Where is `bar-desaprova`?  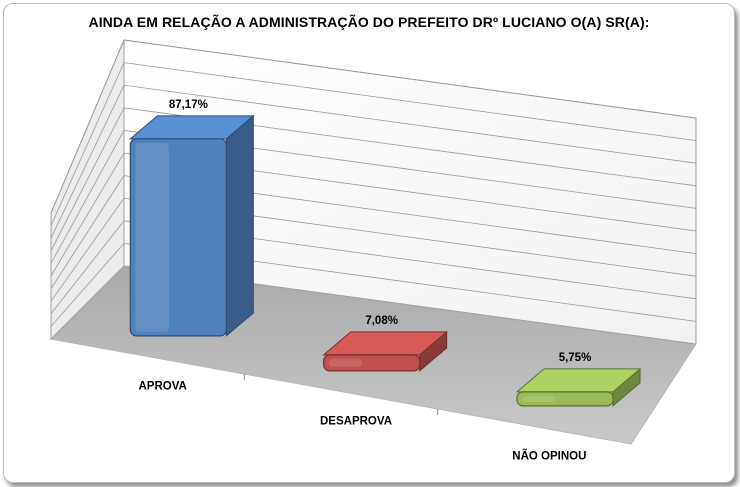 bar-desaprova is located at coordinates (385, 351).